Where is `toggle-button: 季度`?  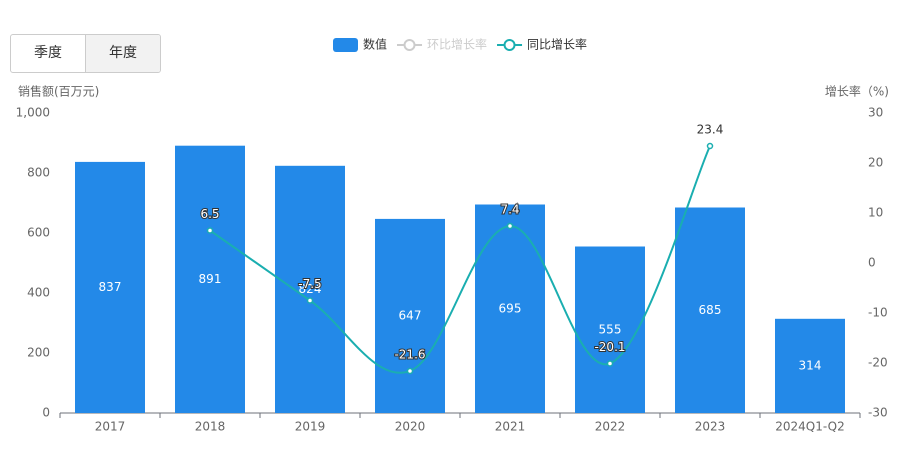 toggle-button: 季度 is located at coordinates (48, 53).